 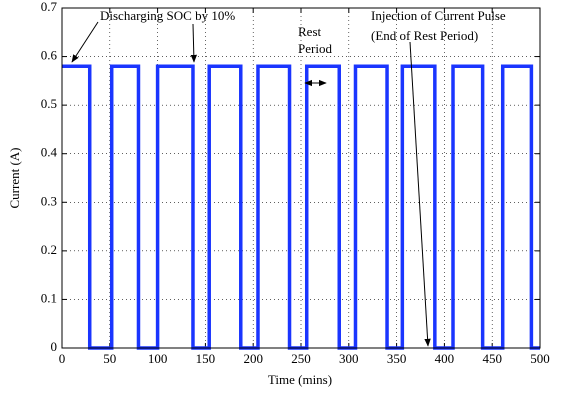 What do you see at coordinates (14, 177) in the screenshot?
I see `y-axis-label: Current (A)` at bounding box center [14, 177].